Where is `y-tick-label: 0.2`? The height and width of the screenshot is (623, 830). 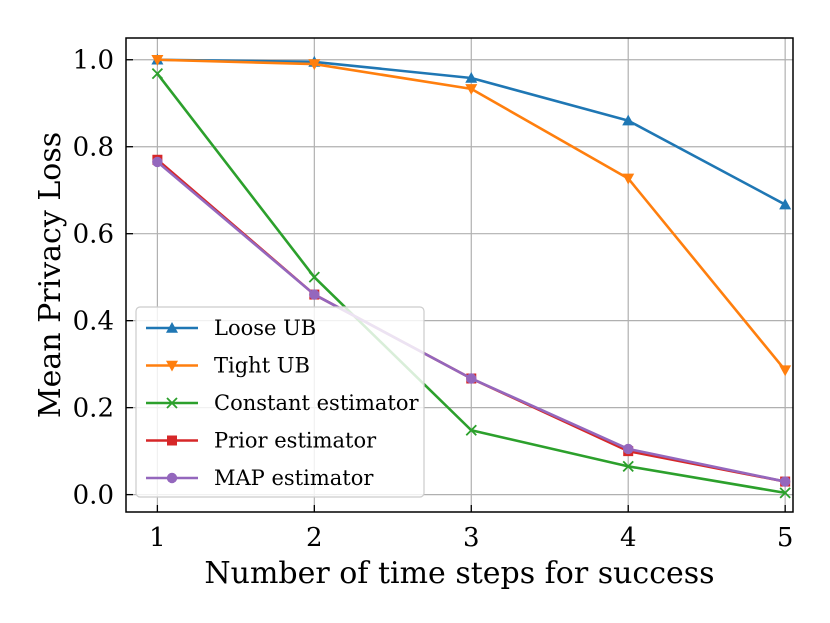 y-tick-label: 0.2 is located at coordinates (93, 409).